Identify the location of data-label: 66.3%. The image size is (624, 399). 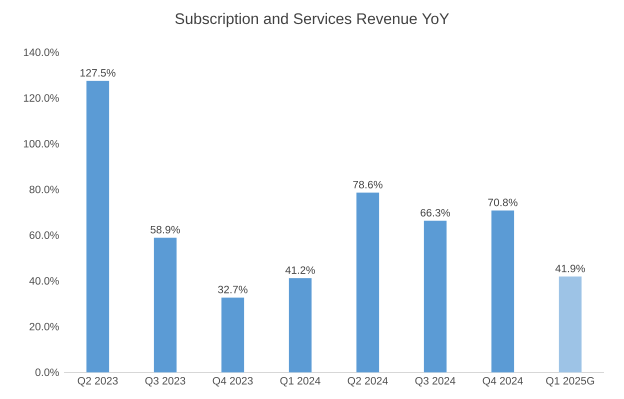
(435, 212).